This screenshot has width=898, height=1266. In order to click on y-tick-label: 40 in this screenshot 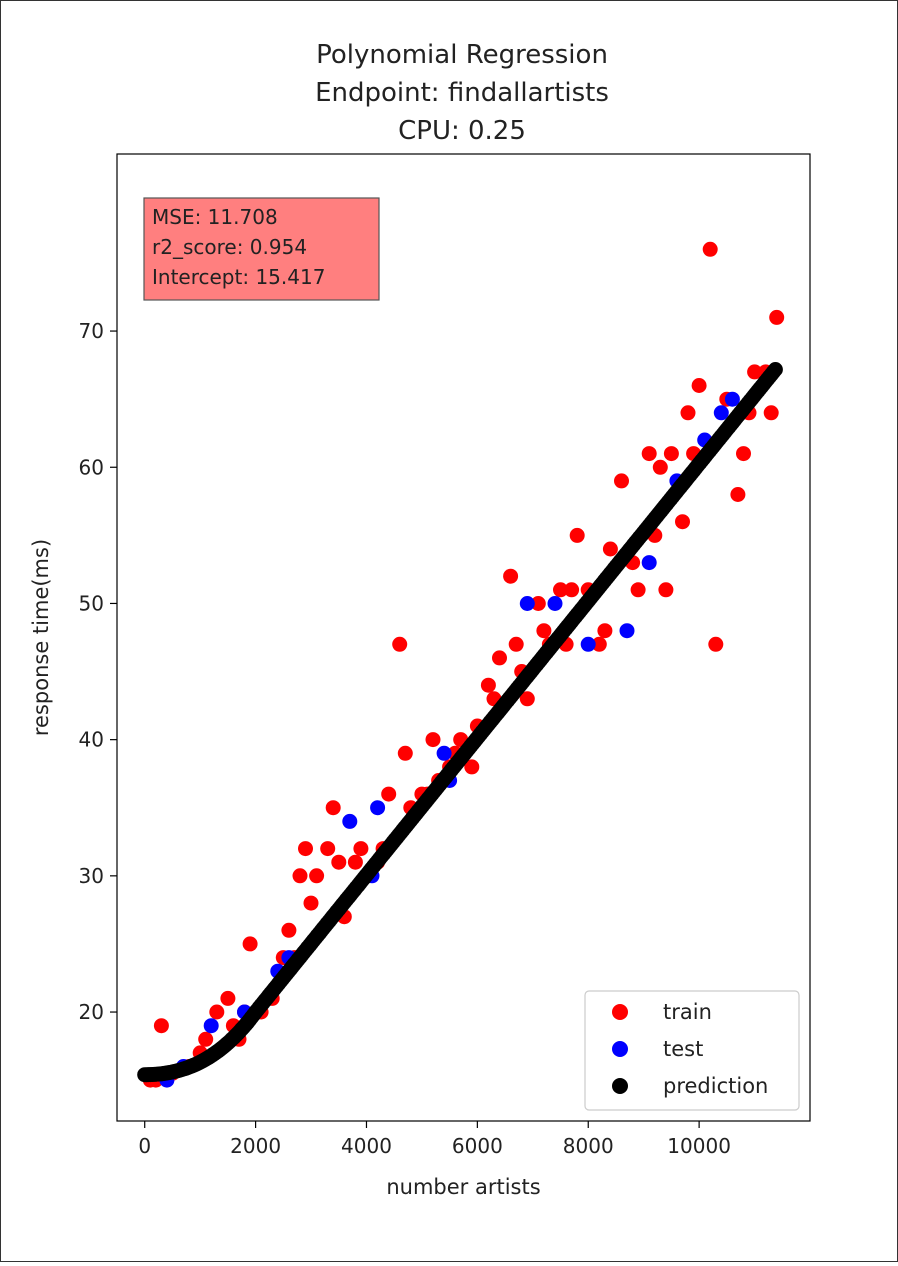, I will do `click(91, 740)`.